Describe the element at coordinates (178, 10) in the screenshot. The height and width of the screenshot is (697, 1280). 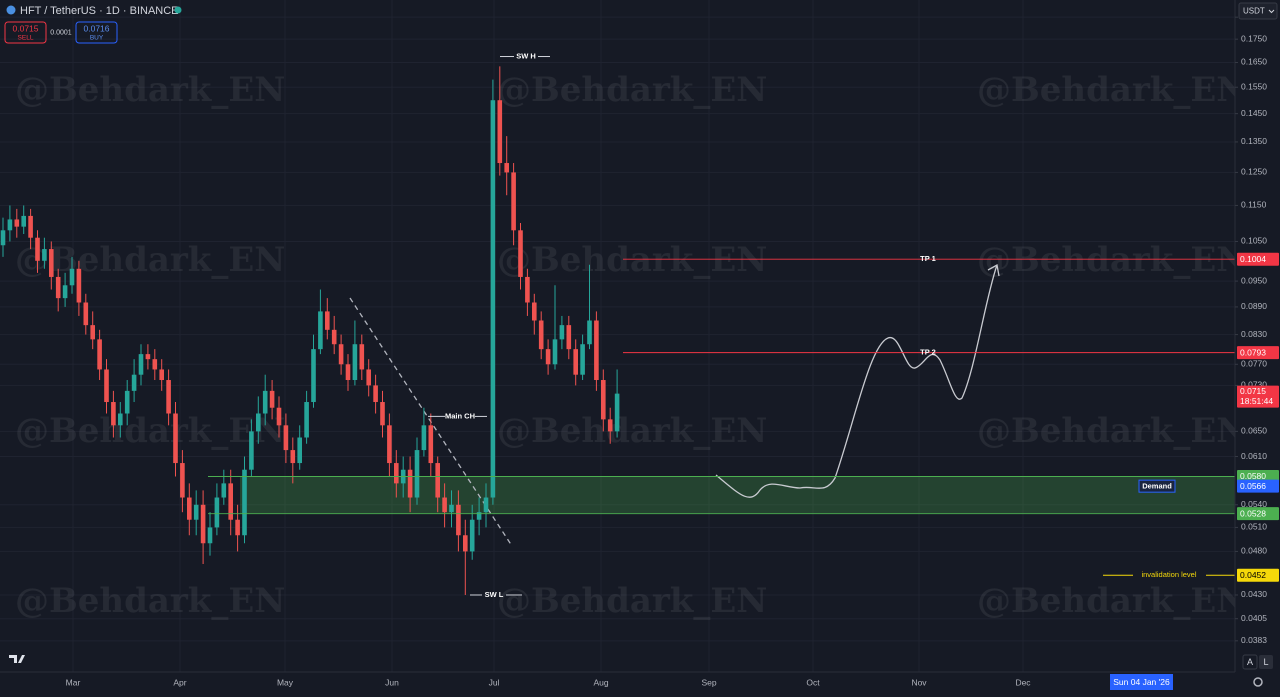
I see `status-dot` at that location.